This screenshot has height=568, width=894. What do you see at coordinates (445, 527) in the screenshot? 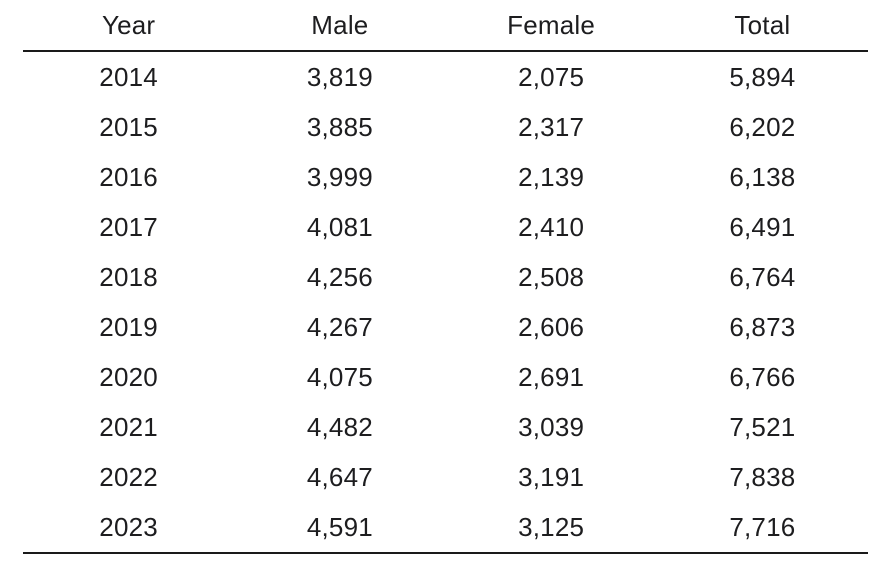
I see `table-row: 2023 4,591 3,125 7,716` at bounding box center [445, 527].